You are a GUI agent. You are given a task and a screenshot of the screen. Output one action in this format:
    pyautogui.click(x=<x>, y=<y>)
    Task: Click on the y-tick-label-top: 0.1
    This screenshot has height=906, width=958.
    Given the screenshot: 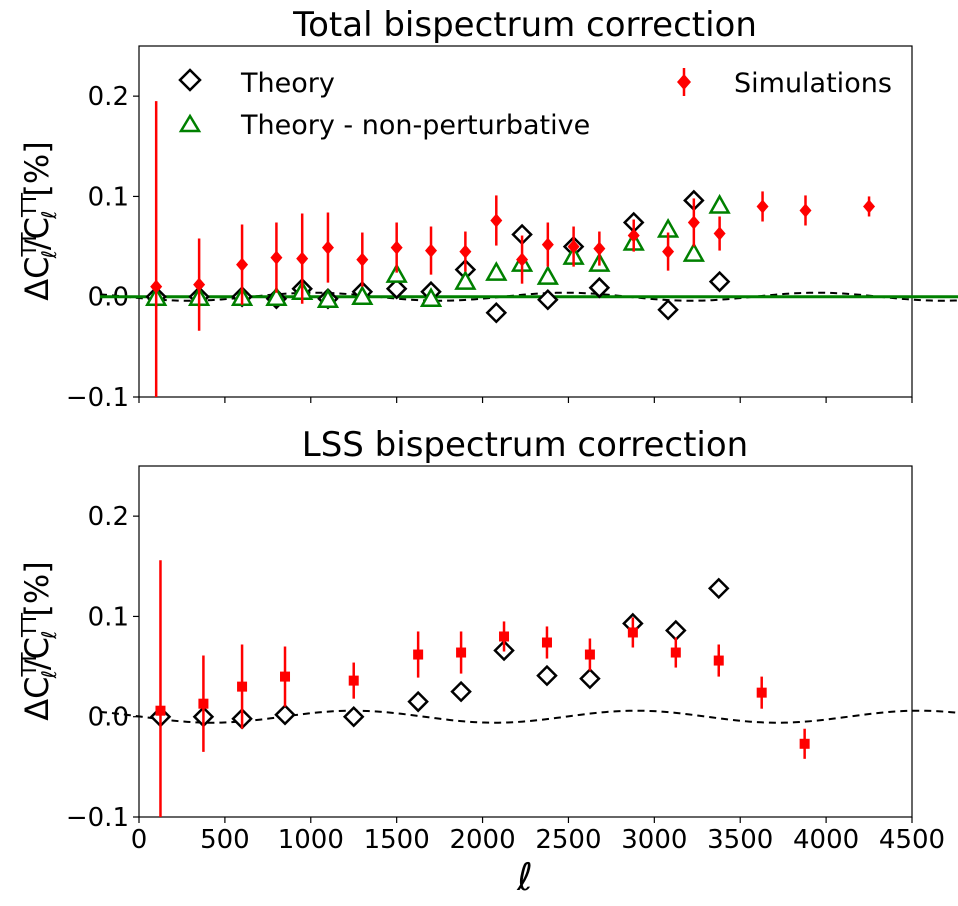 What is the action you would take?
    pyautogui.click(x=108, y=197)
    